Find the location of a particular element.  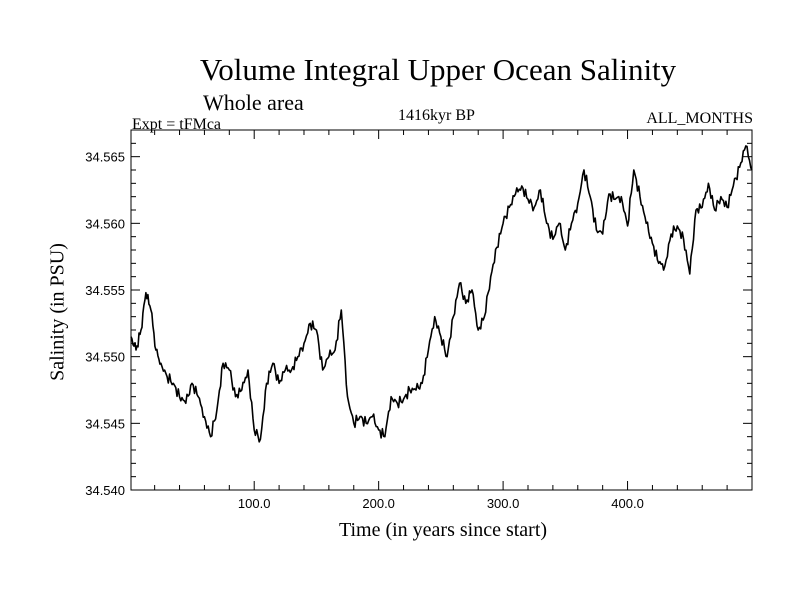

y-tick-label: 34.550 is located at coordinates (105, 357).